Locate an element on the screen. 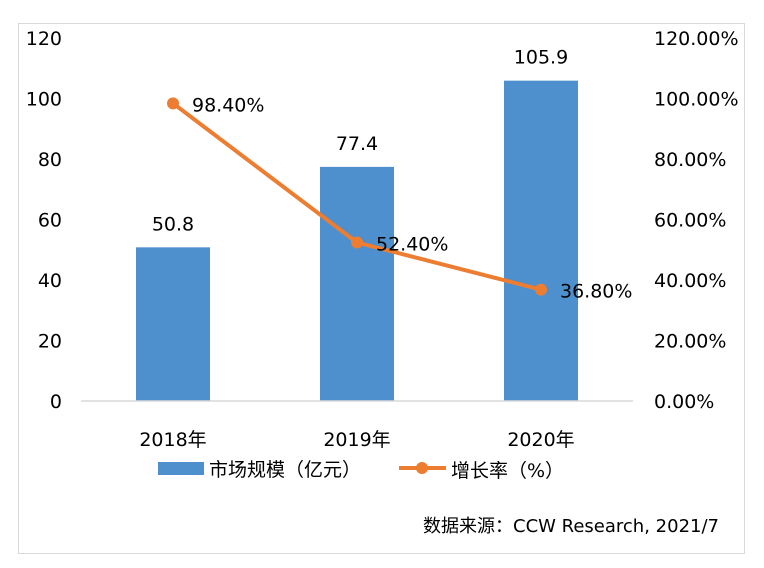  y-right-tick-label: 40.00% is located at coordinates (690, 281).